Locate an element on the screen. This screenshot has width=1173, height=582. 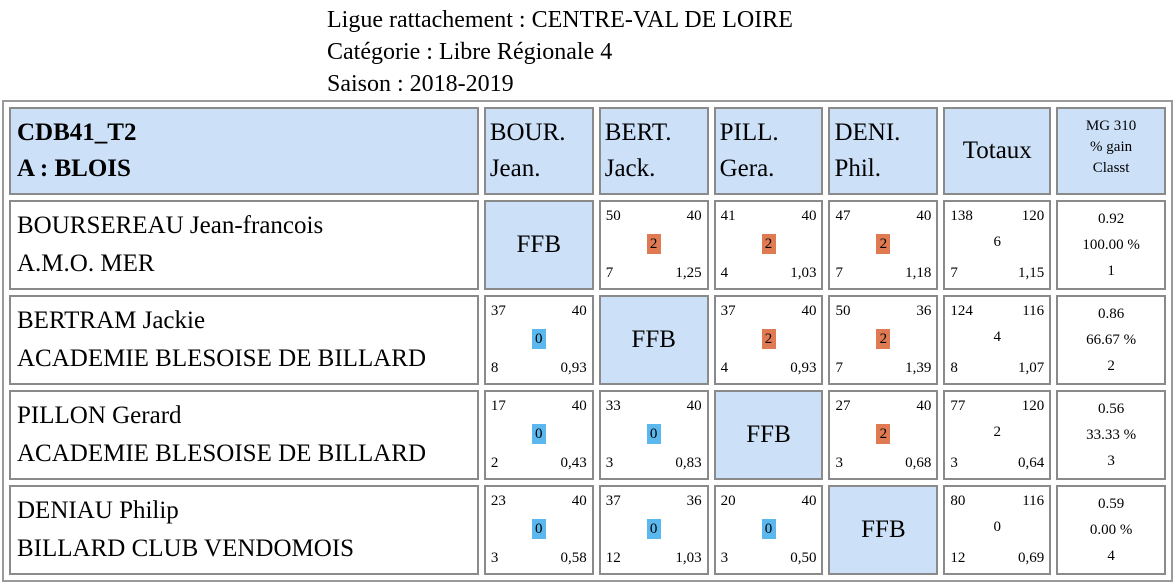
match-points: 23 is located at coordinates (498, 501).